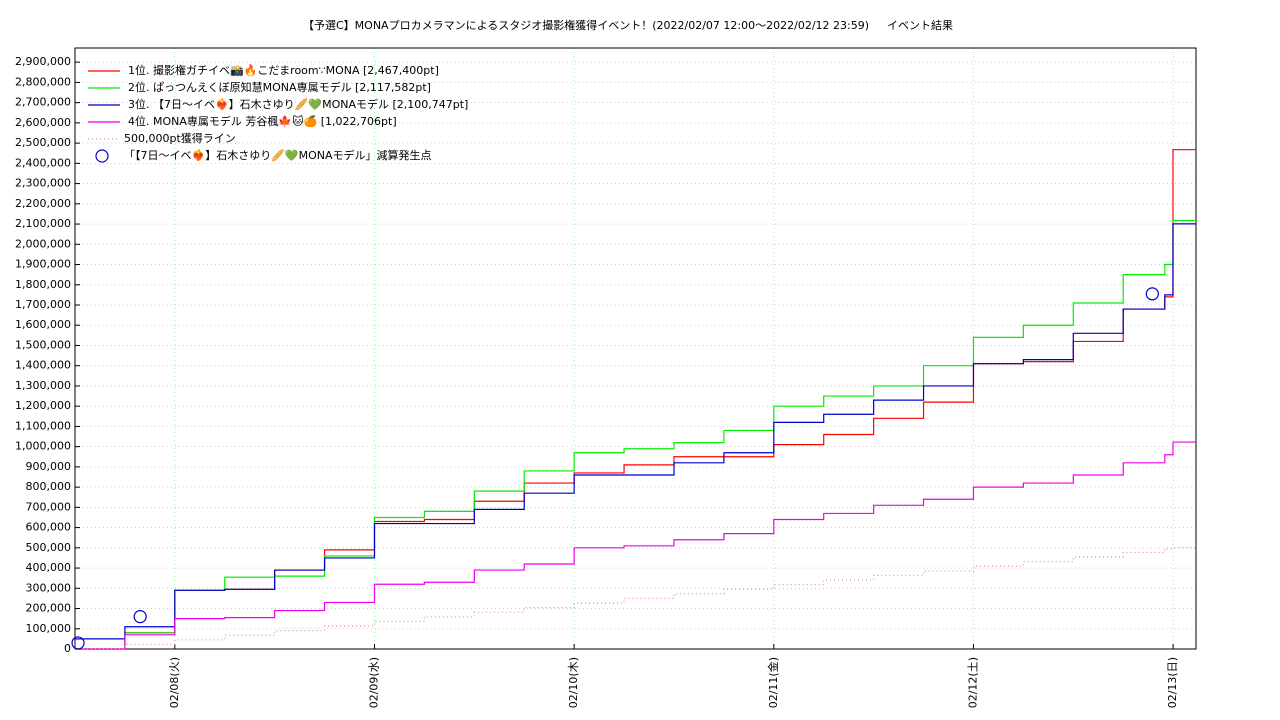  I want to click on y-tick-label: 2,800,000, so click(43, 81).